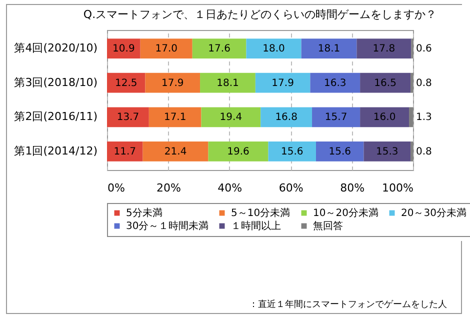  I want to click on data-label: 17.1, so click(175, 118).